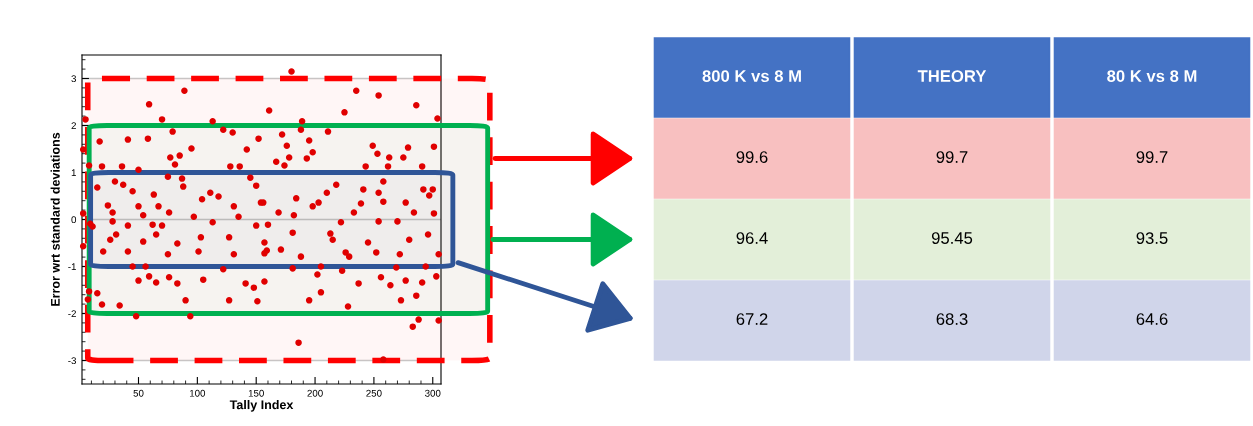 The image size is (1253, 426). I want to click on data-label: 96.4, so click(752, 238).